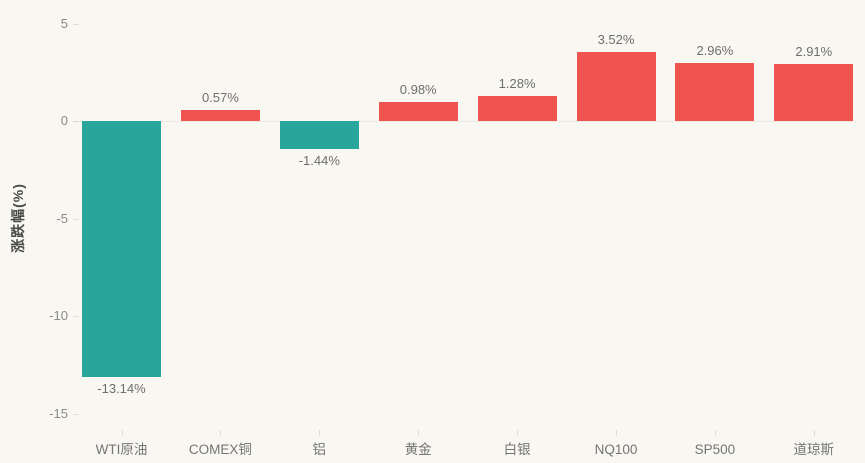  I want to click on bar-value-label: 3.52%, so click(616, 40).